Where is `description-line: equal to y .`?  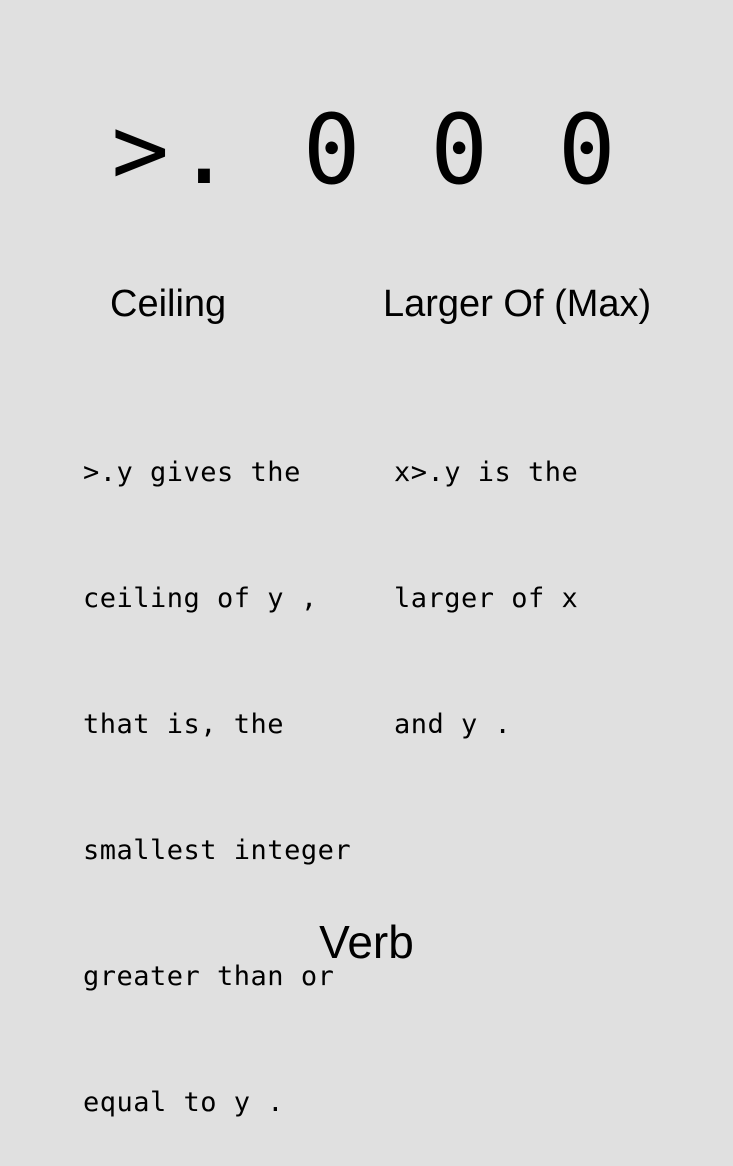
description-line: equal to y . is located at coordinates (184, 1102).